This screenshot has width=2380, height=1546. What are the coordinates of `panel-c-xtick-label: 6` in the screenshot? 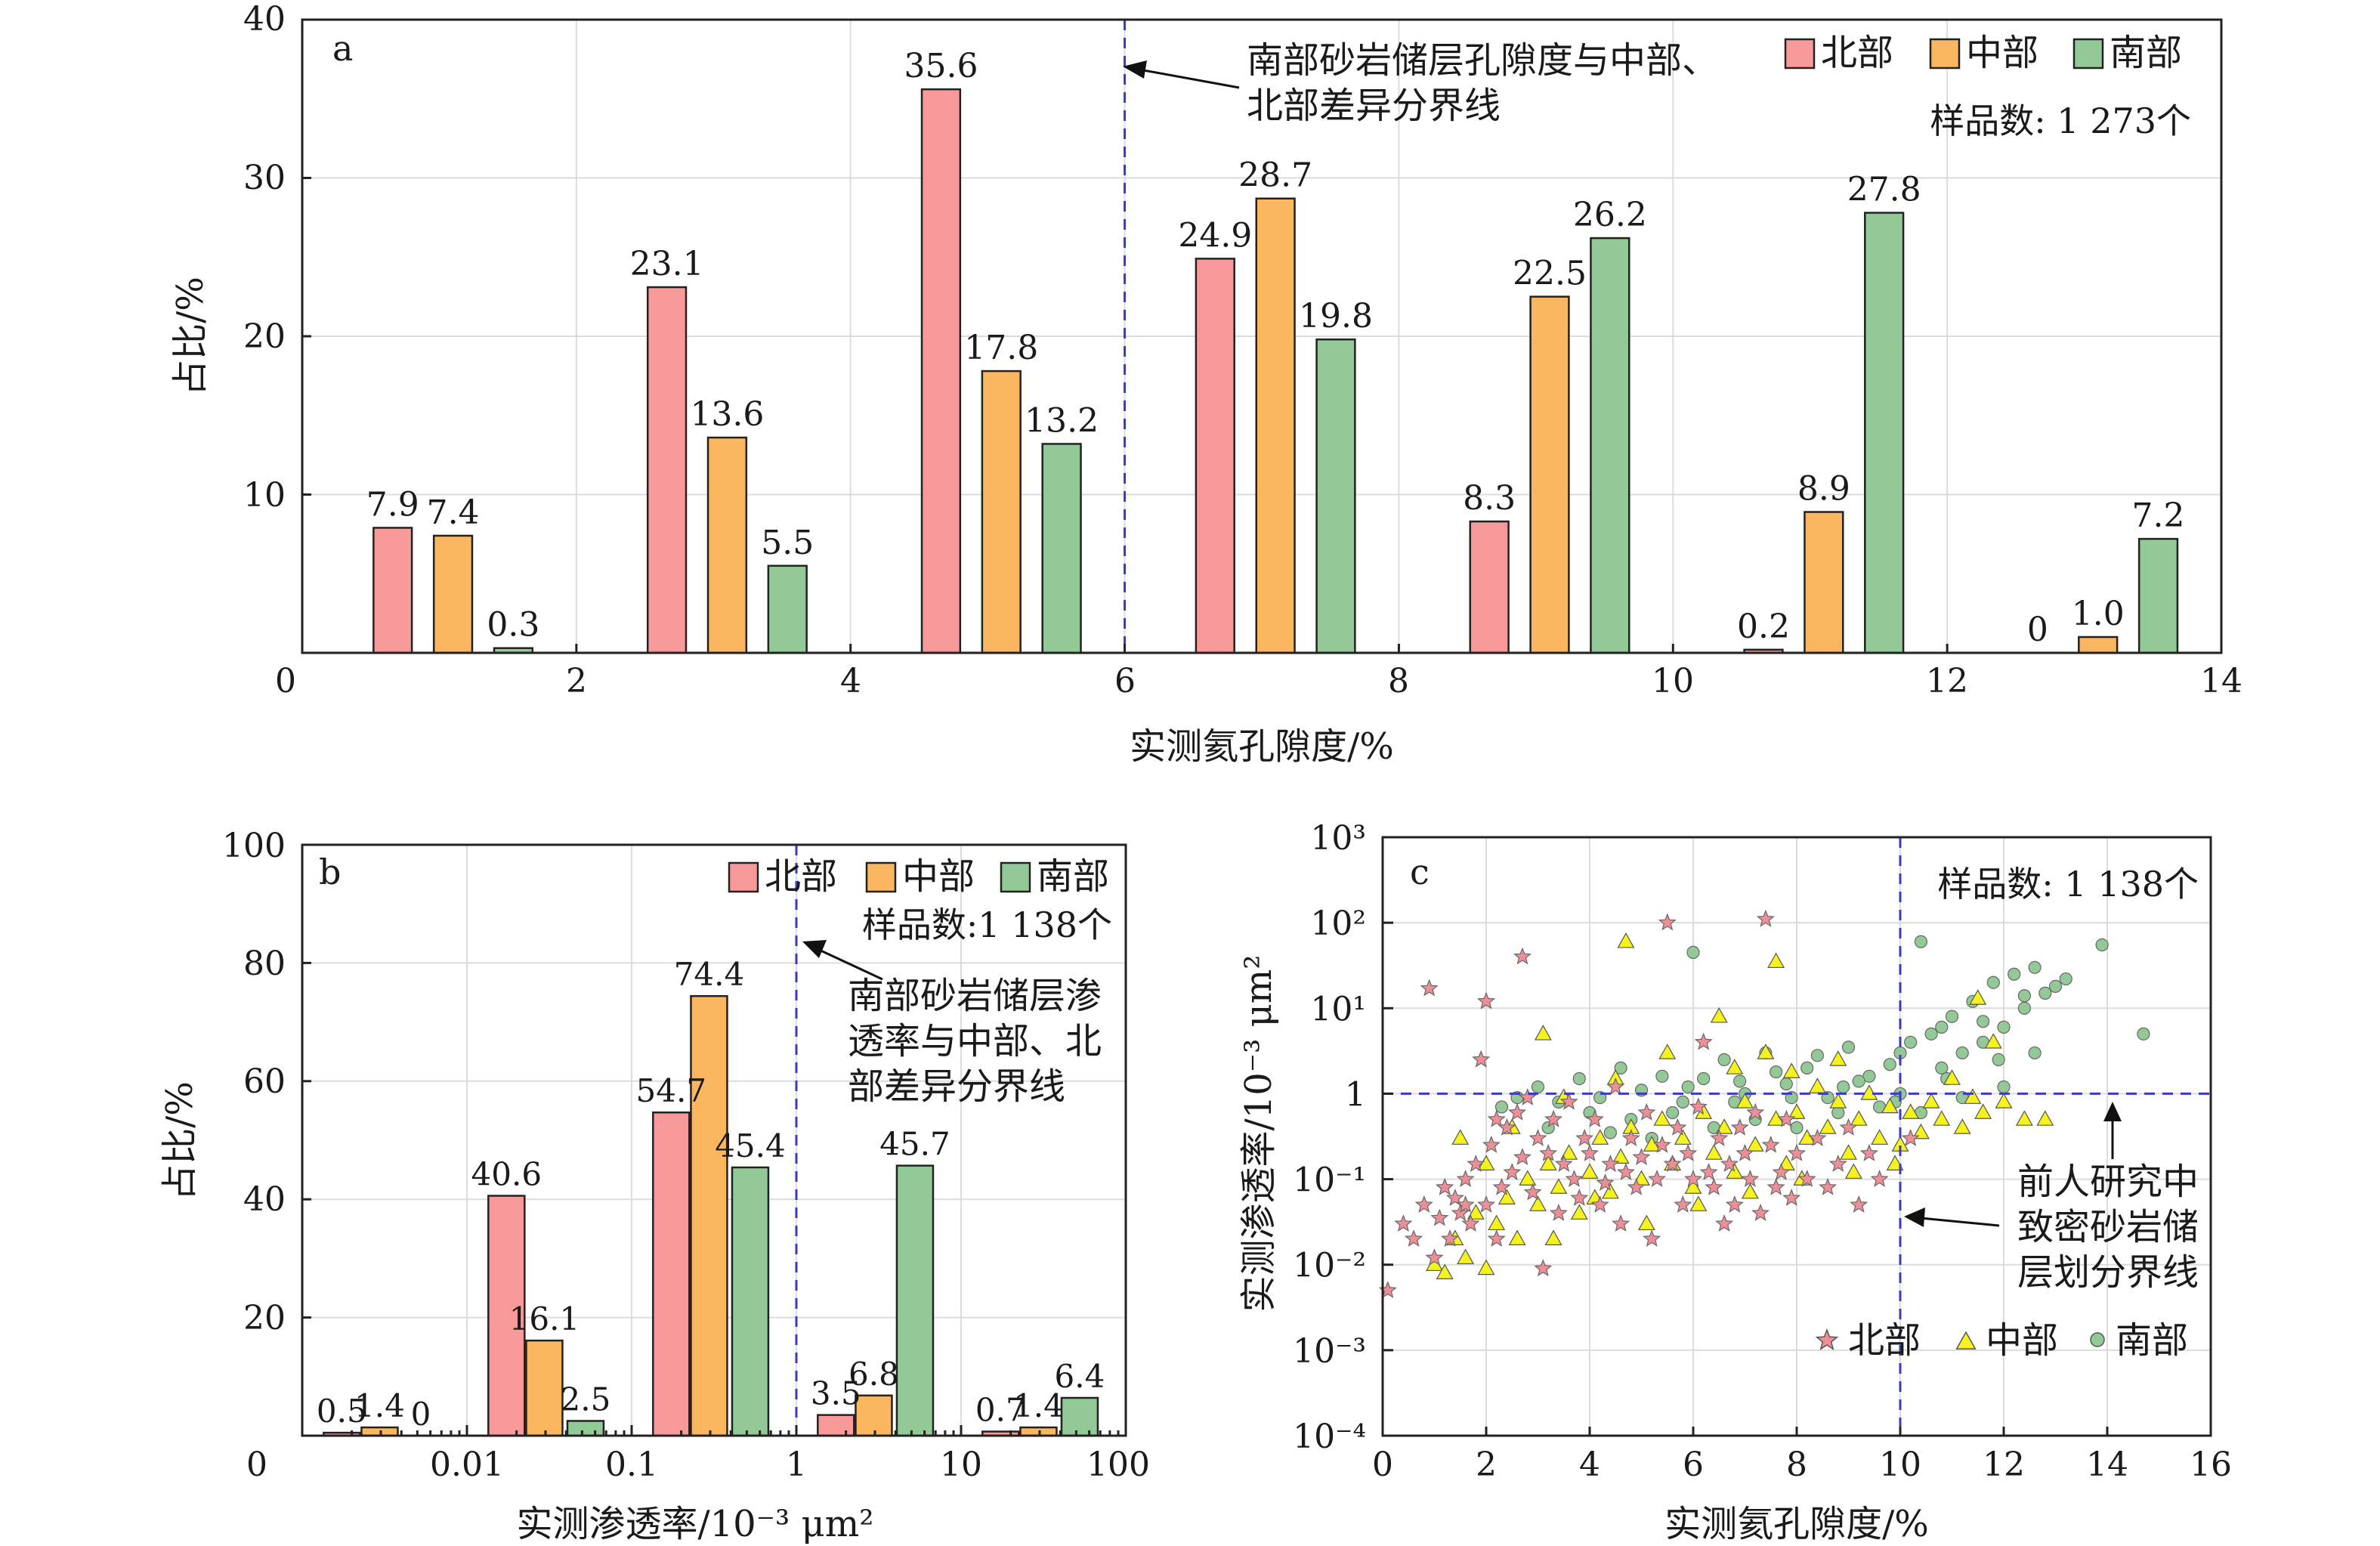 It's located at (1693, 1465).